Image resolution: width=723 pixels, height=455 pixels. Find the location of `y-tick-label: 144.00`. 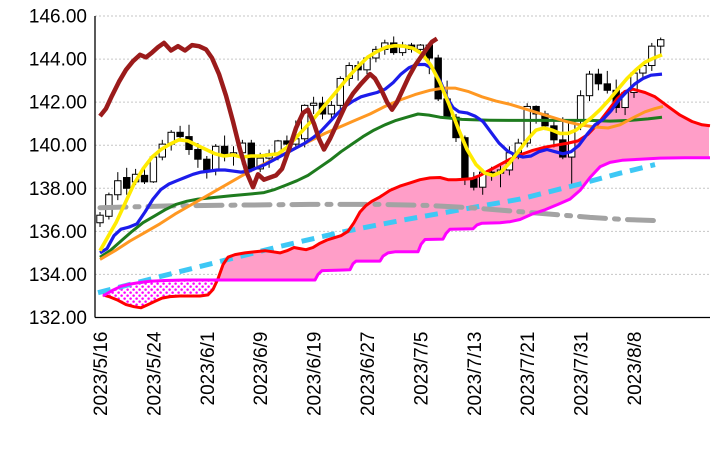

y-tick-label: 144.00 is located at coordinates (58, 60).